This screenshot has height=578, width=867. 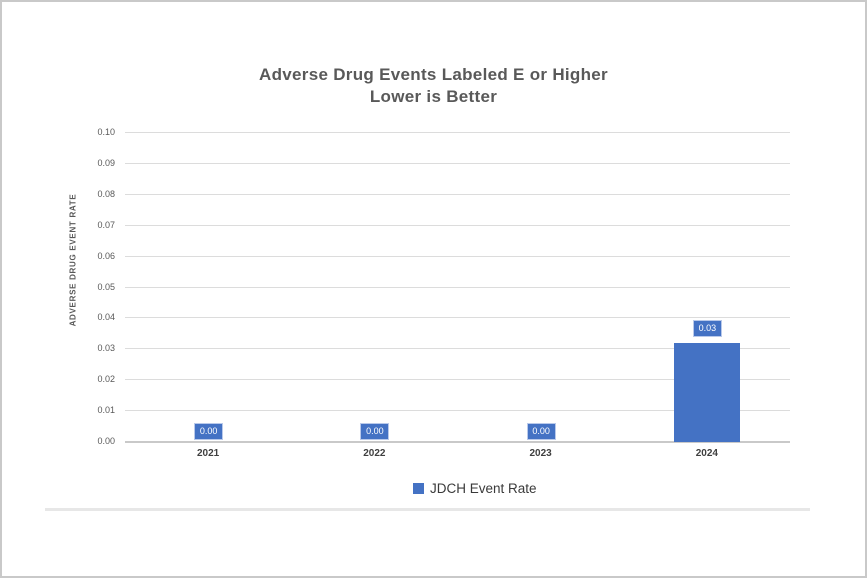 What do you see at coordinates (433, 96) in the screenshot?
I see `chart-title-line2: Lower is Better` at bounding box center [433, 96].